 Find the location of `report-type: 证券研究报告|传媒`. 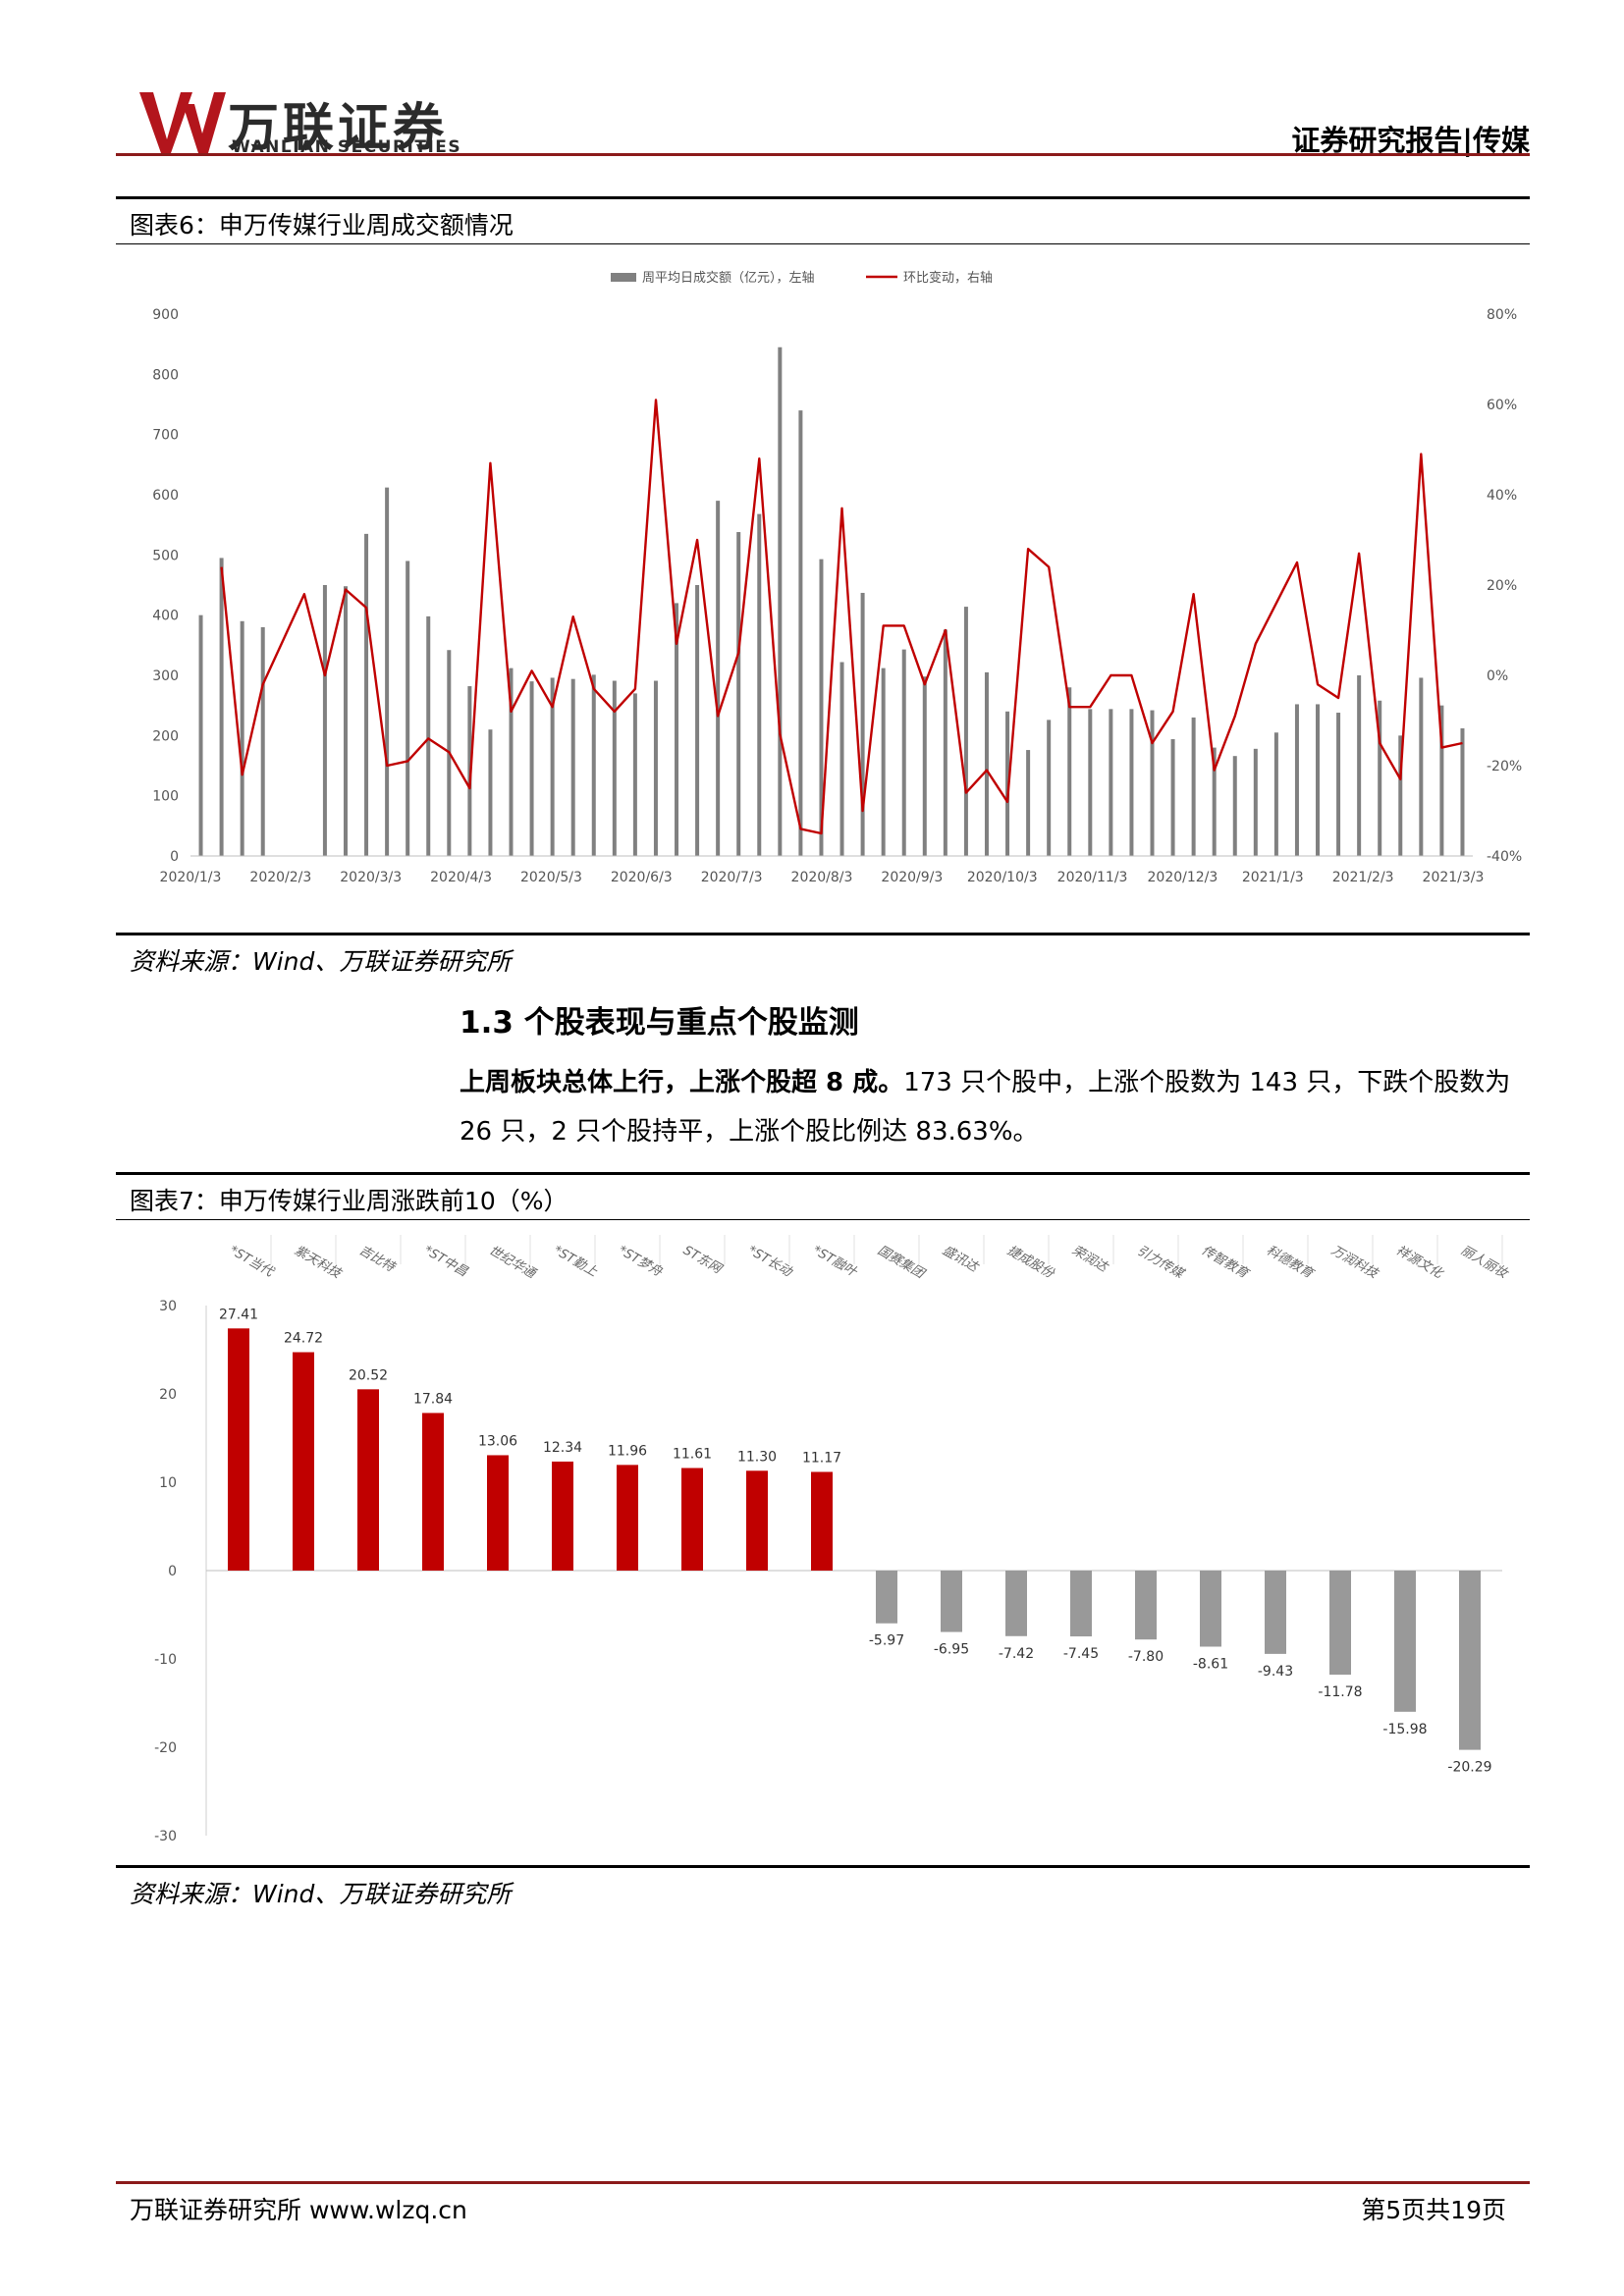

report-type: 证券研究报告|传媒 is located at coordinates (1410, 140).